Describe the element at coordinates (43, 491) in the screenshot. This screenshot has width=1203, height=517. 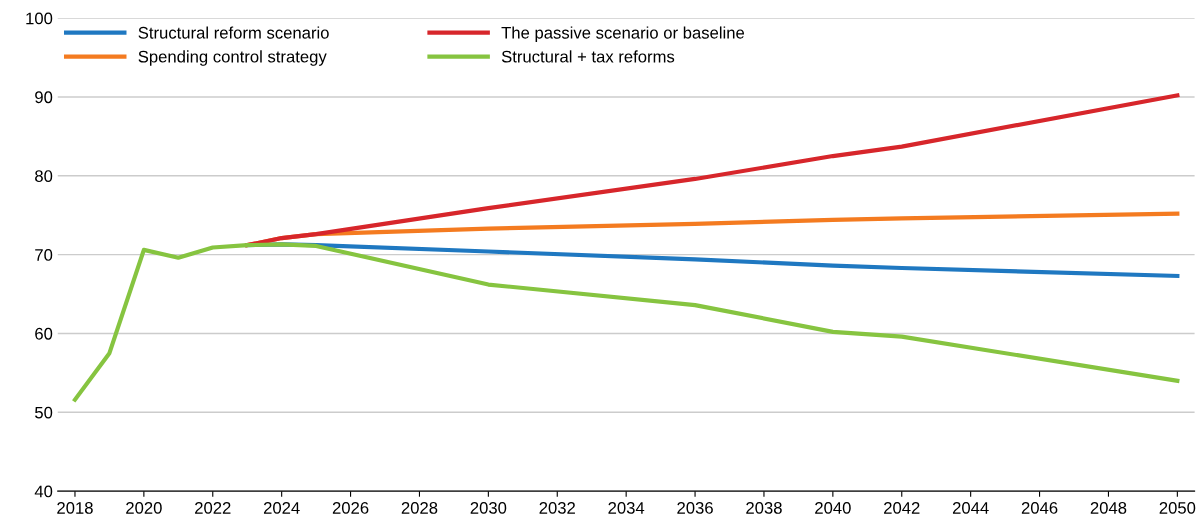
I see `y-tick-label: 40` at that location.